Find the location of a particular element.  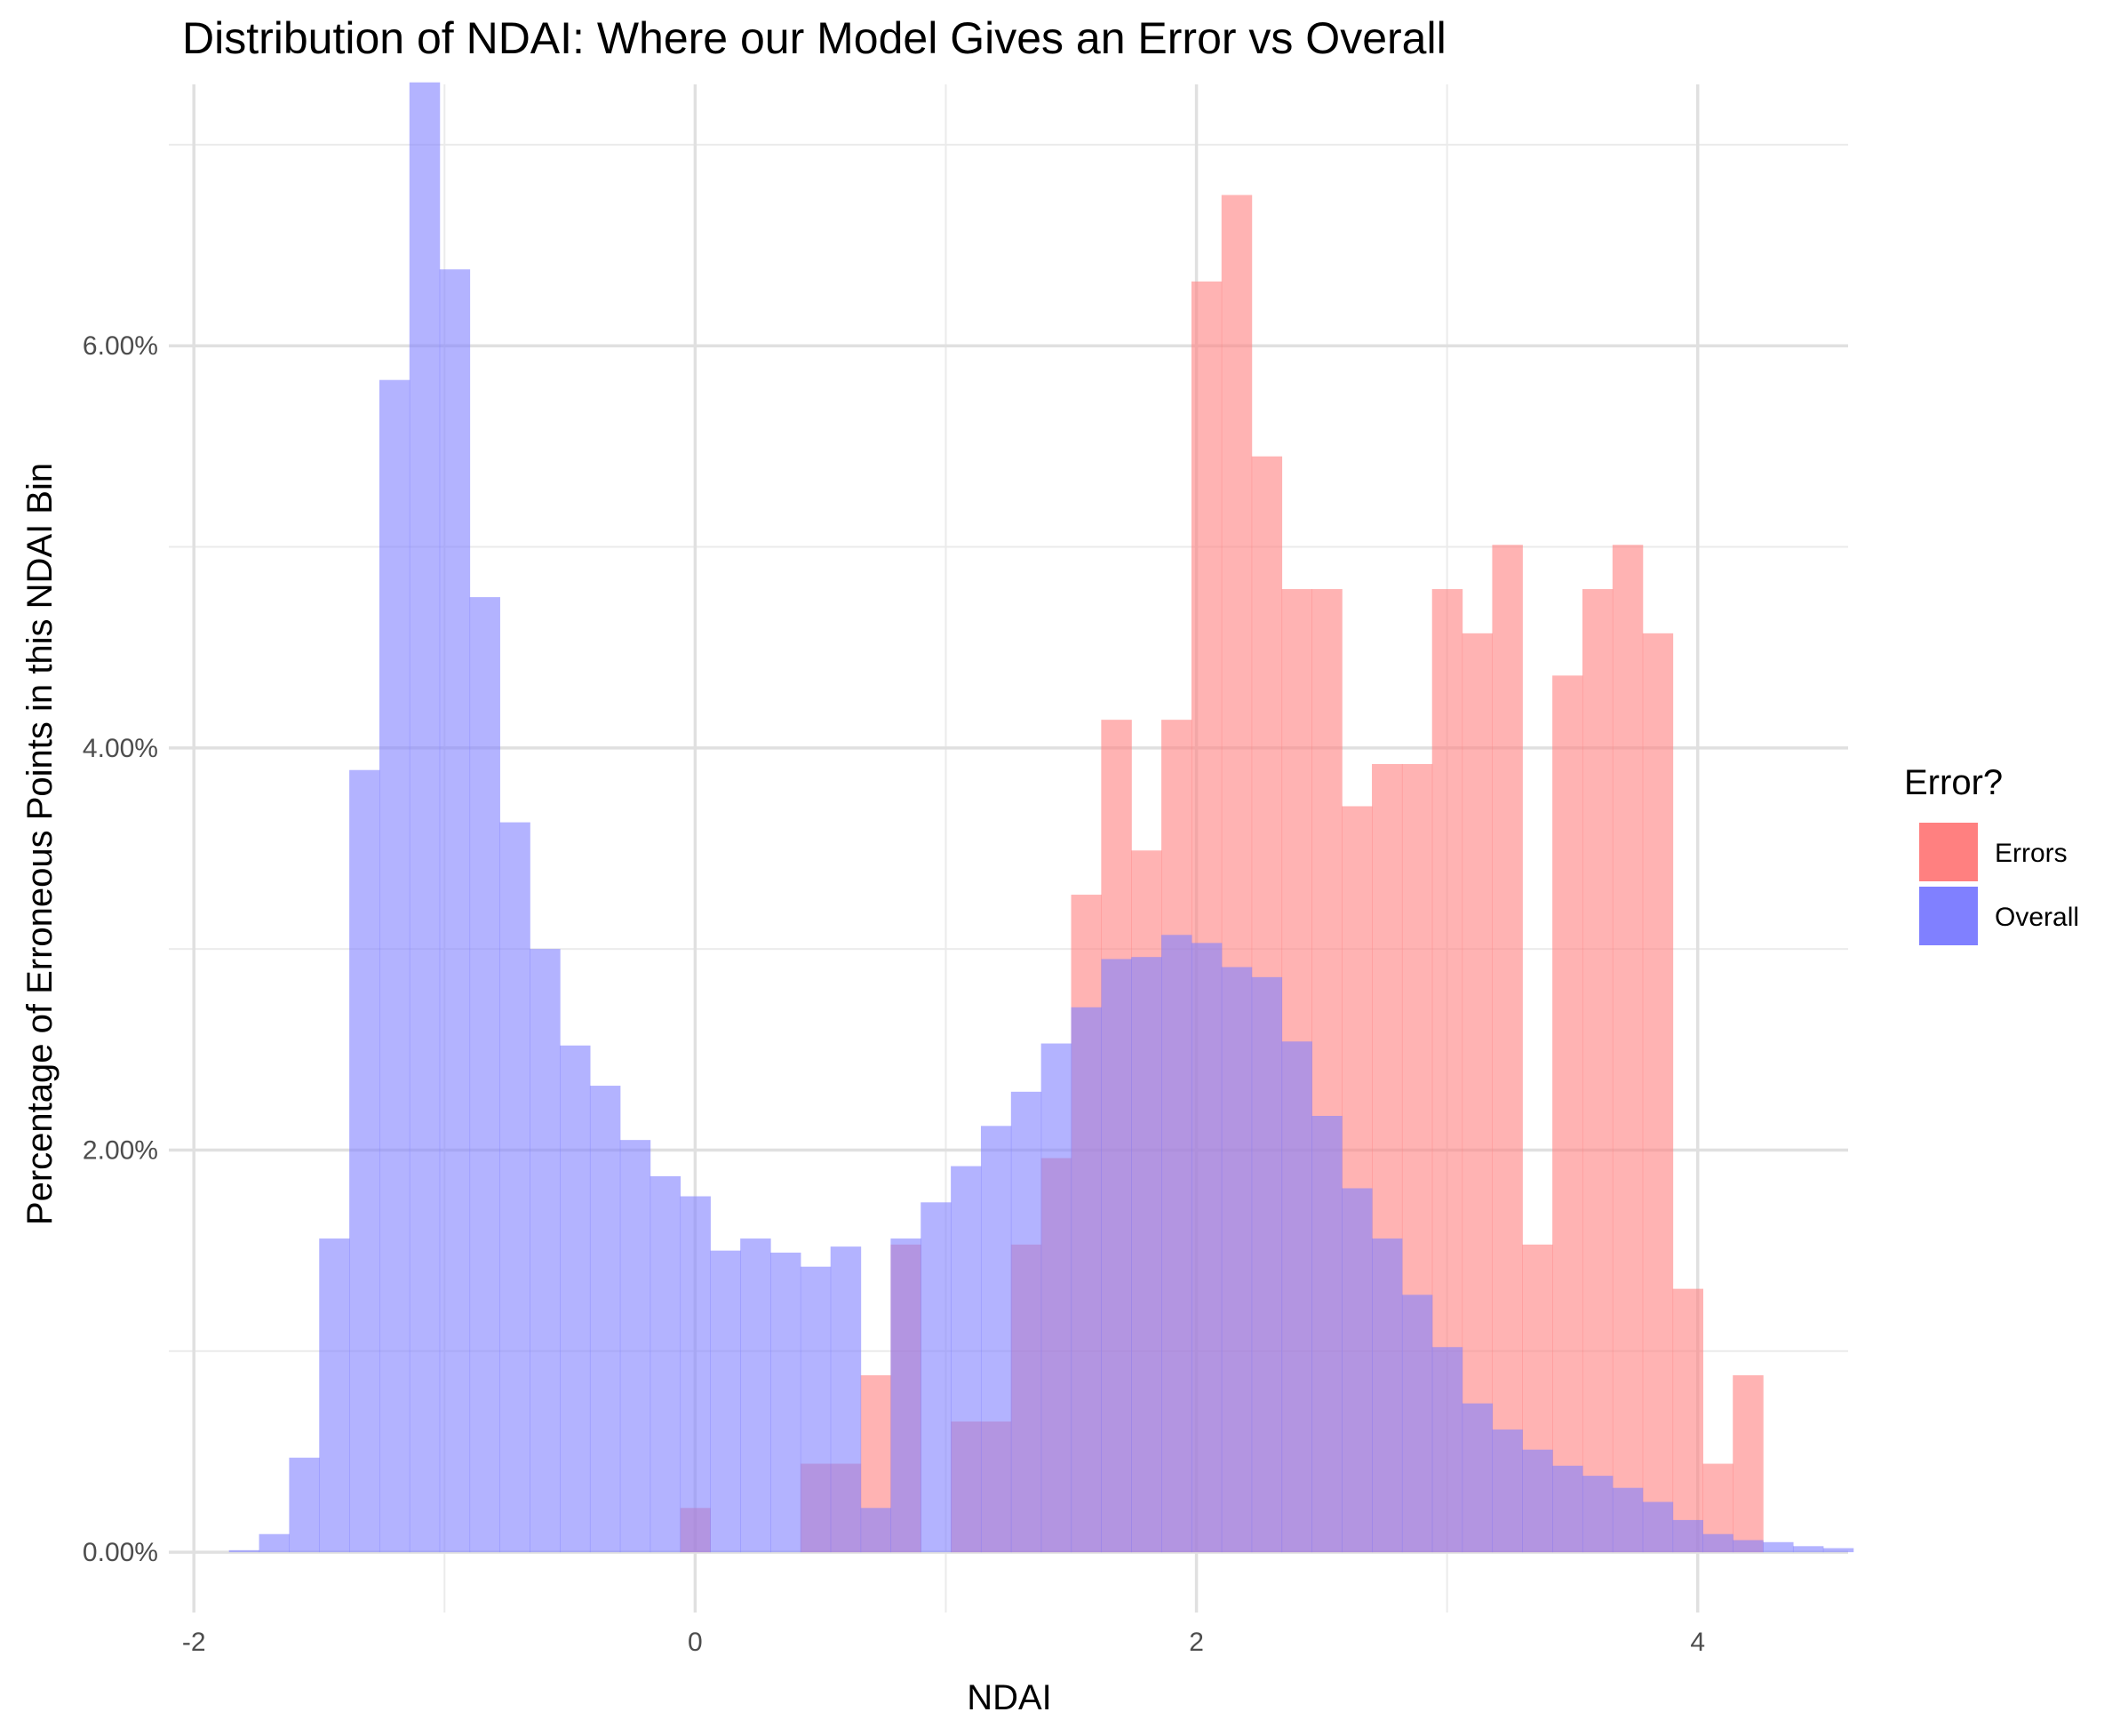

x-tick-label: 0 is located at coordinates (695, 1642).